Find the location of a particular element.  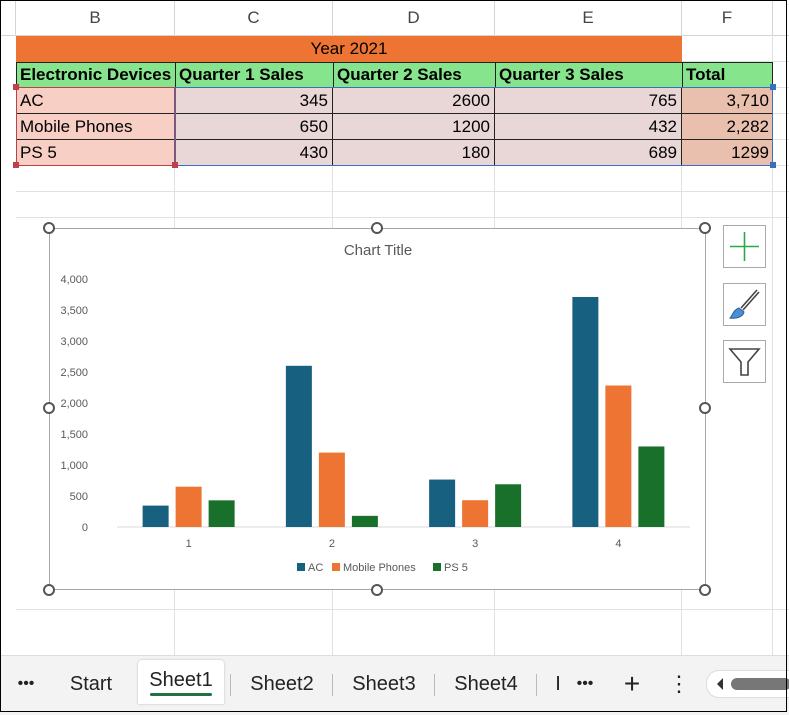

resize-handle-bottom is located at coordinates (377, 590).